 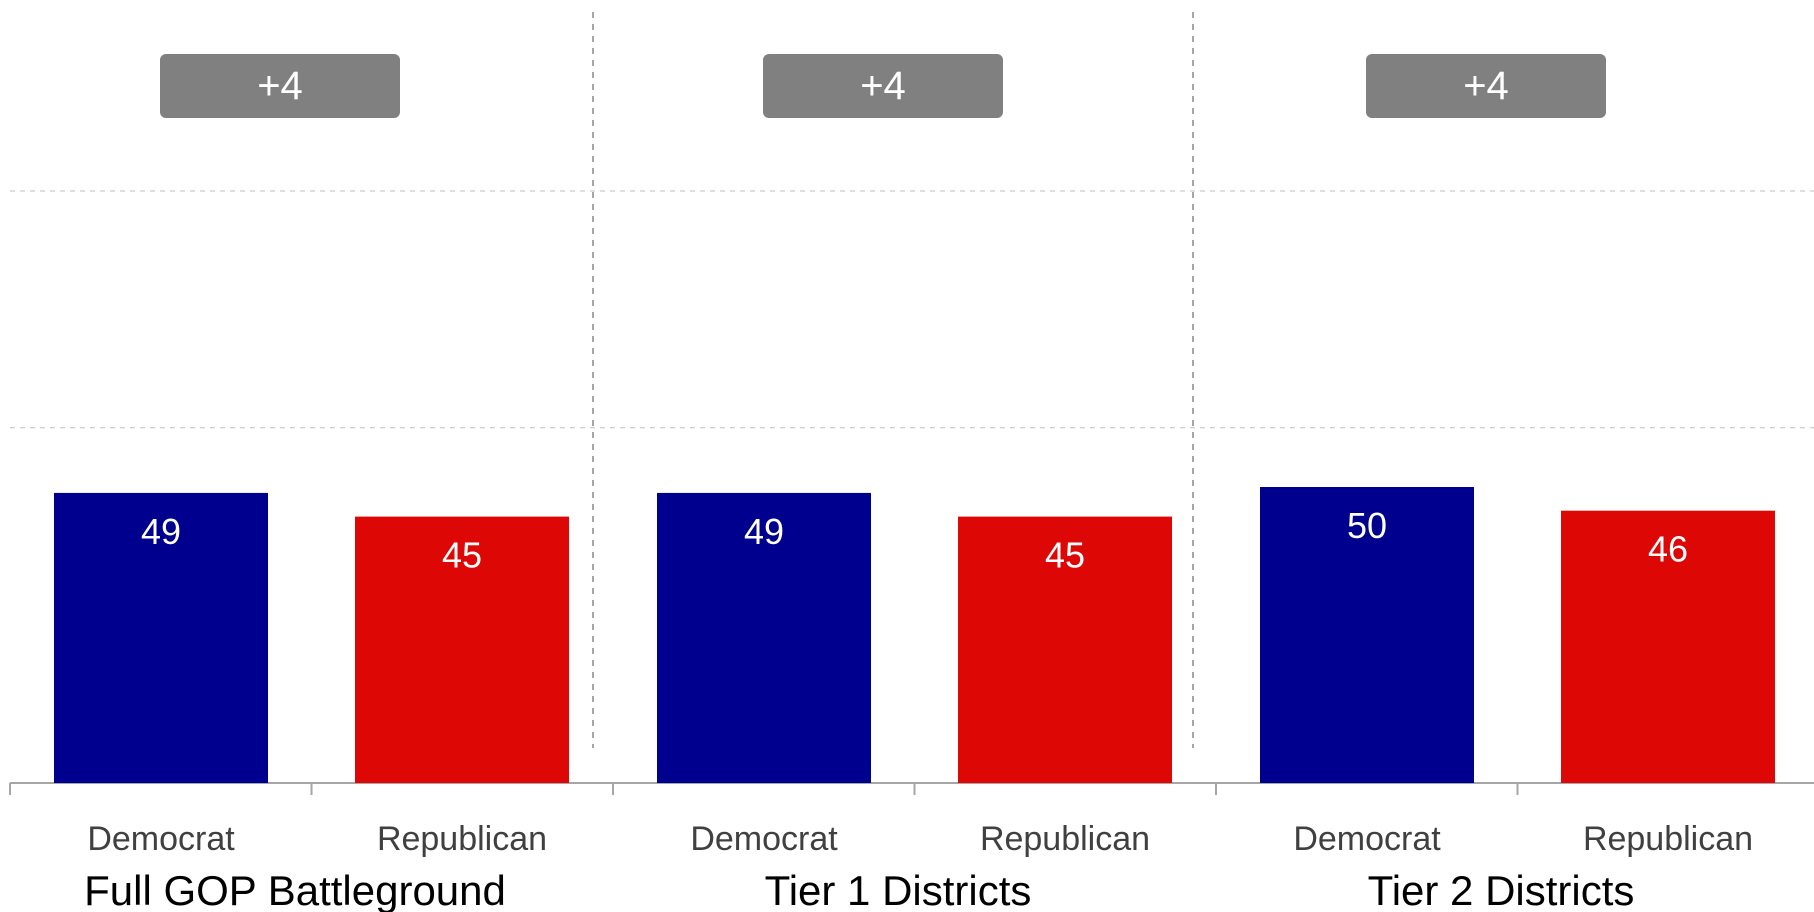 What do you see at coordinates (1668, 549) in the screenshot?
I see `bar-value-label: 46` at bounding box center [1668, 549].